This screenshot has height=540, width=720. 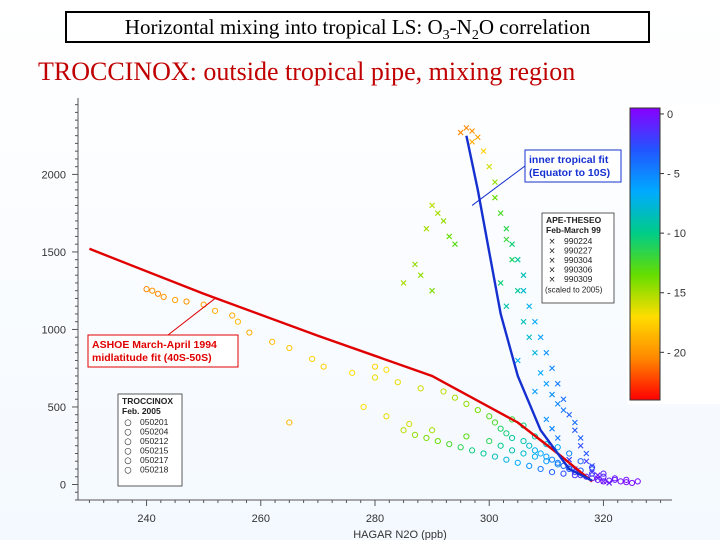 I want to click on tropical-fit-label-box, so click(x=573, y=166).